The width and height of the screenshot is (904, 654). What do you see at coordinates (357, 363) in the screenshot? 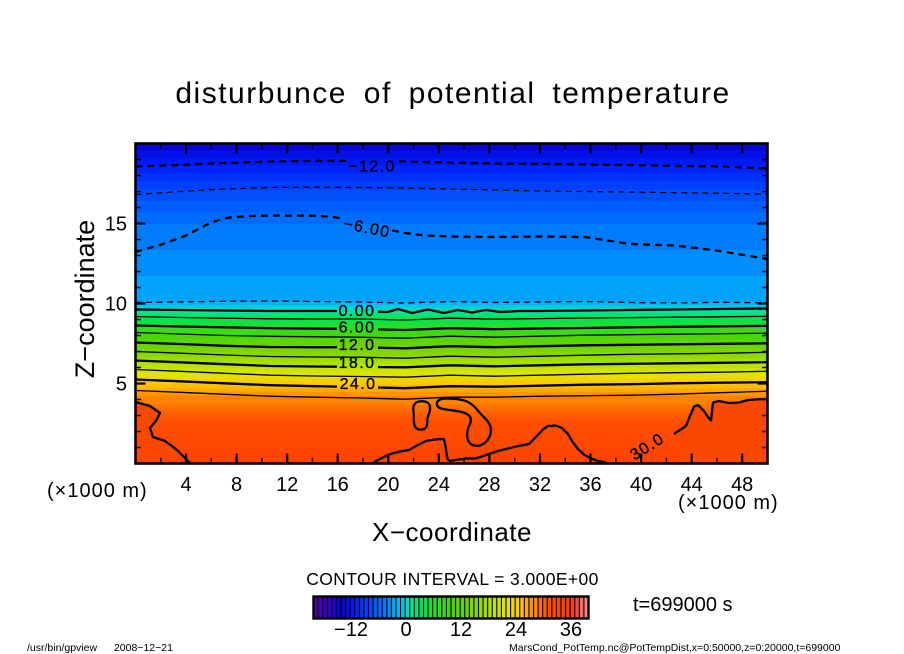
I see `svg-text: 18.0` at bounding box center [357, 363].